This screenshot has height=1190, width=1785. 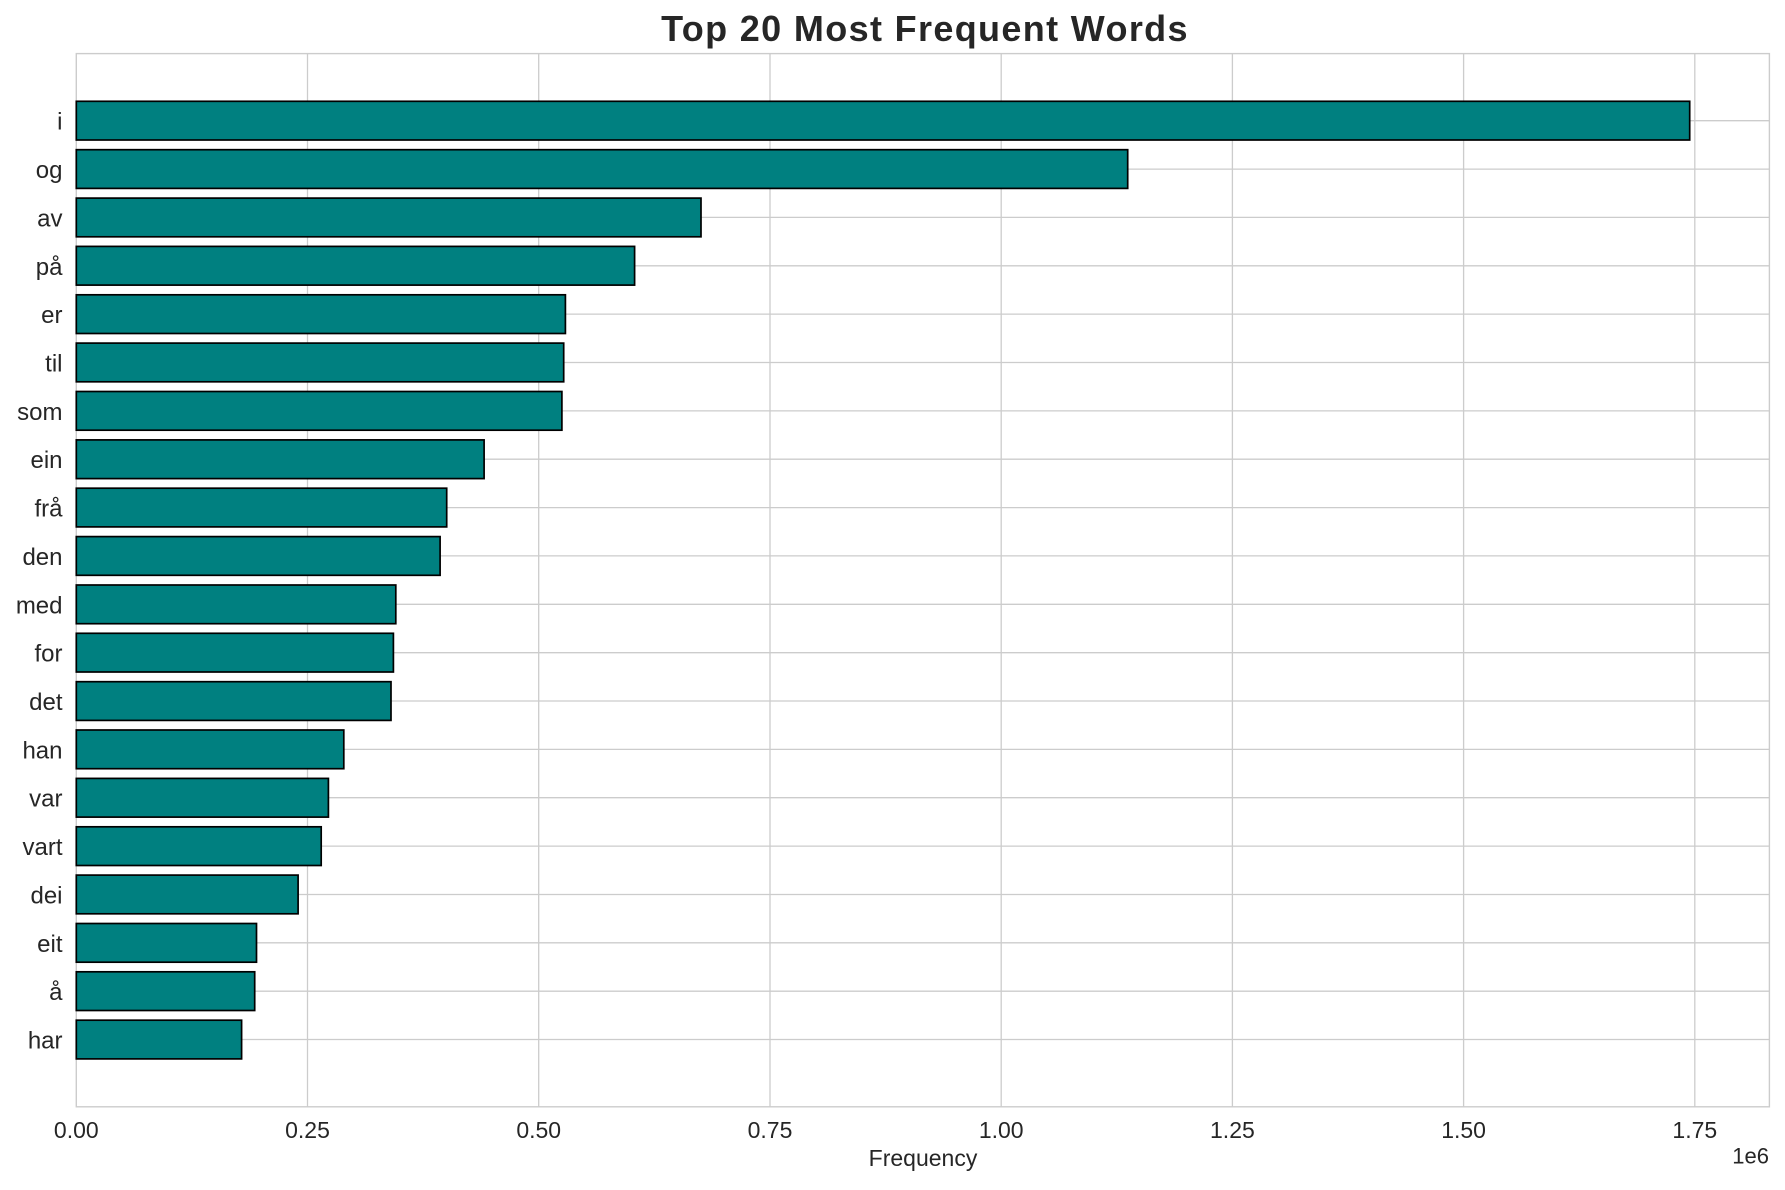 What do you see at coordinates (49, 267) in the screenshot?
I see `svg-text: på` at bounding box center [49, 267].